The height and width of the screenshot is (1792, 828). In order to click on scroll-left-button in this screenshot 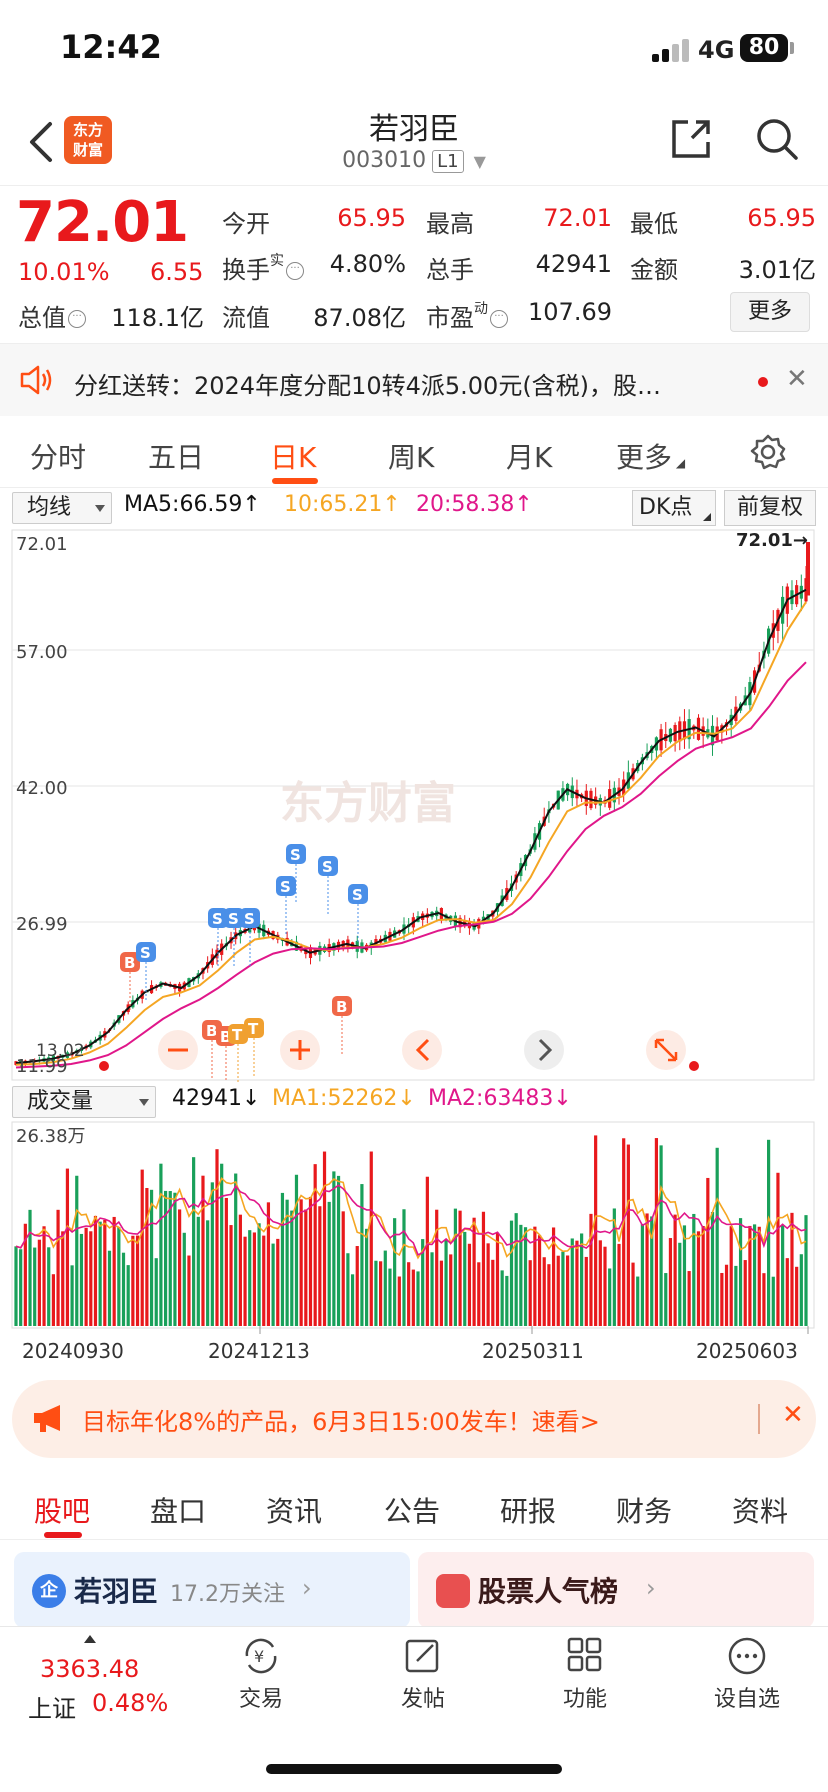, I will do `click(422, 1050)`.